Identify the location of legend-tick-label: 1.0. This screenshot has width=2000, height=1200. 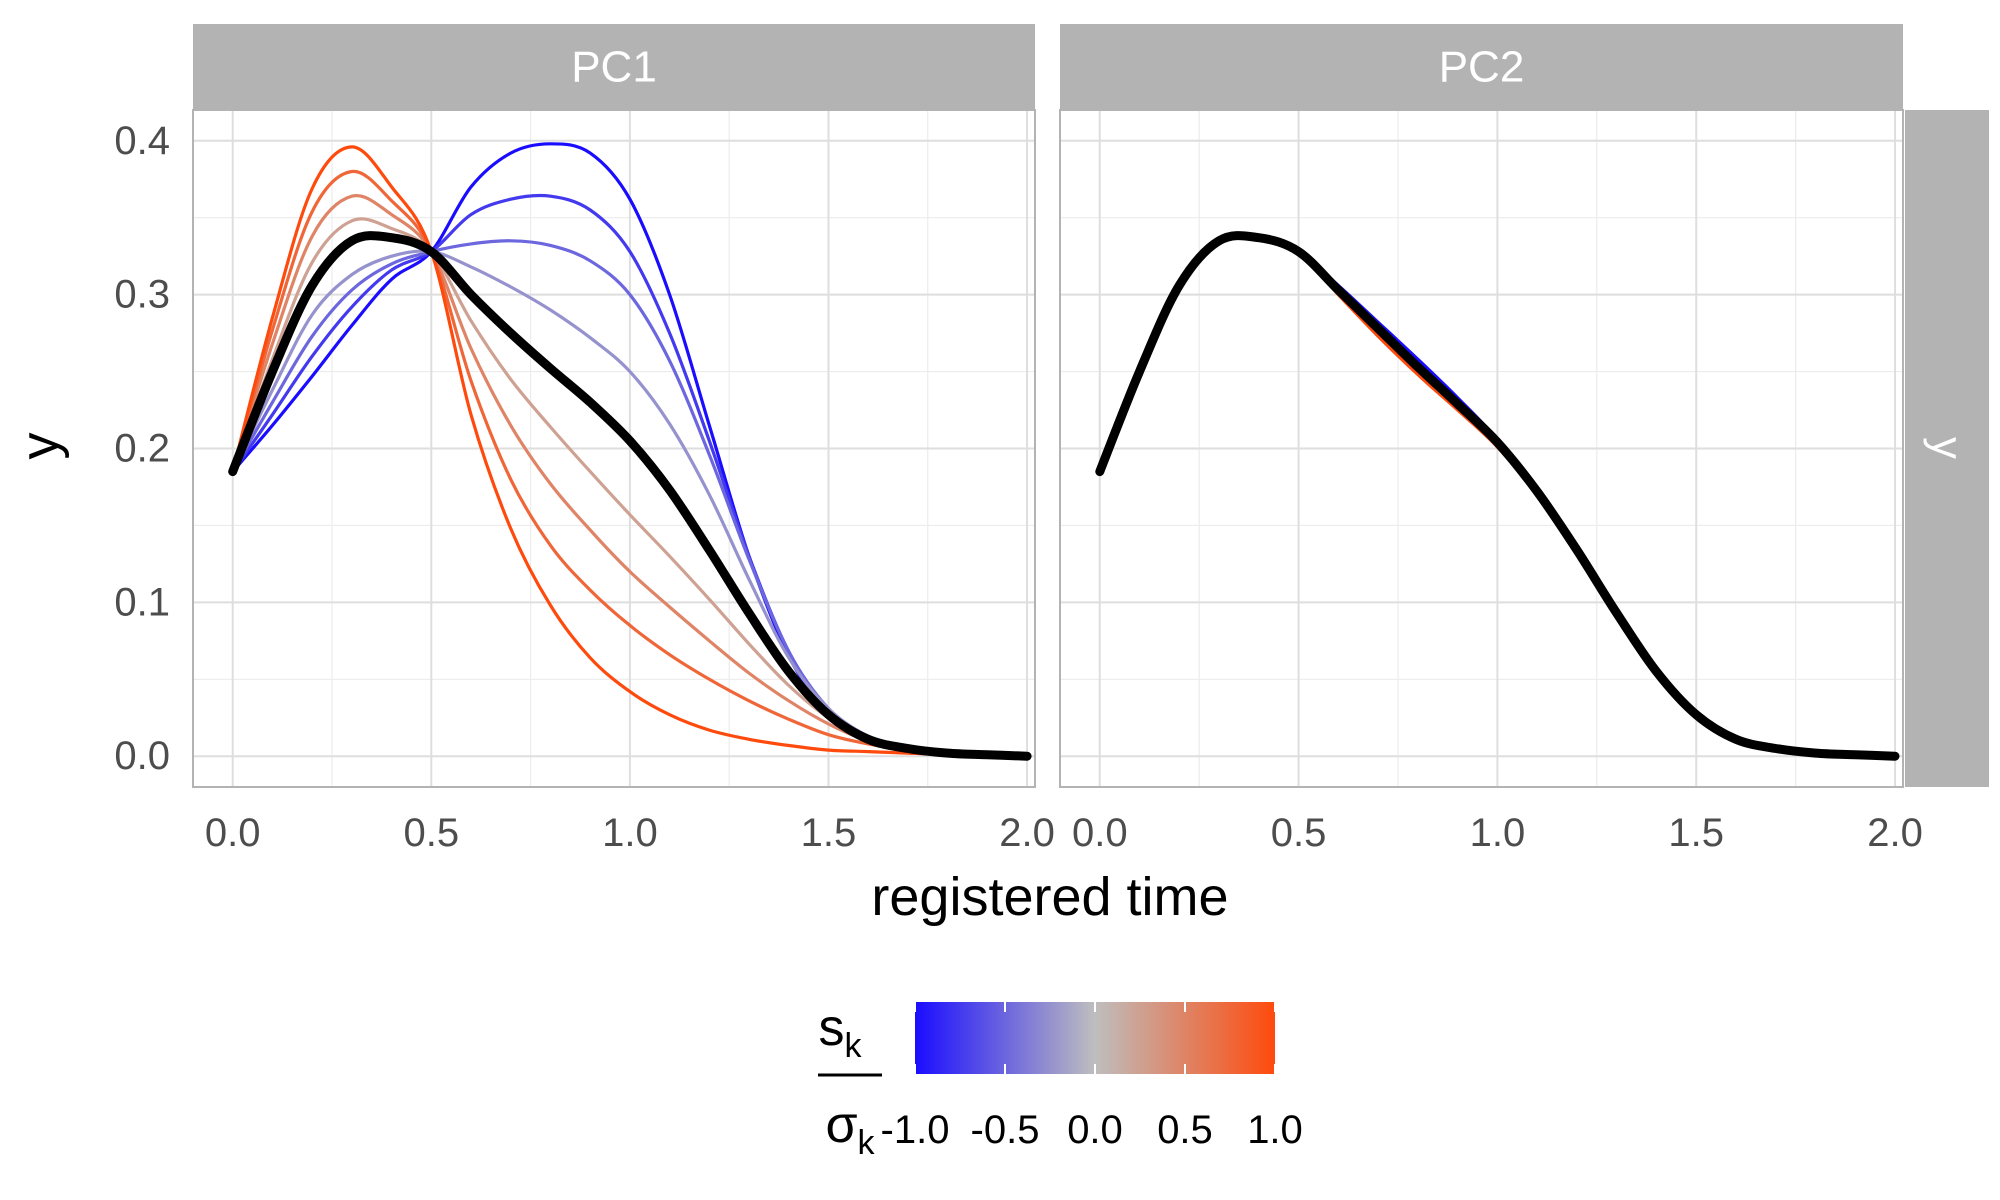
(1275, 1130).